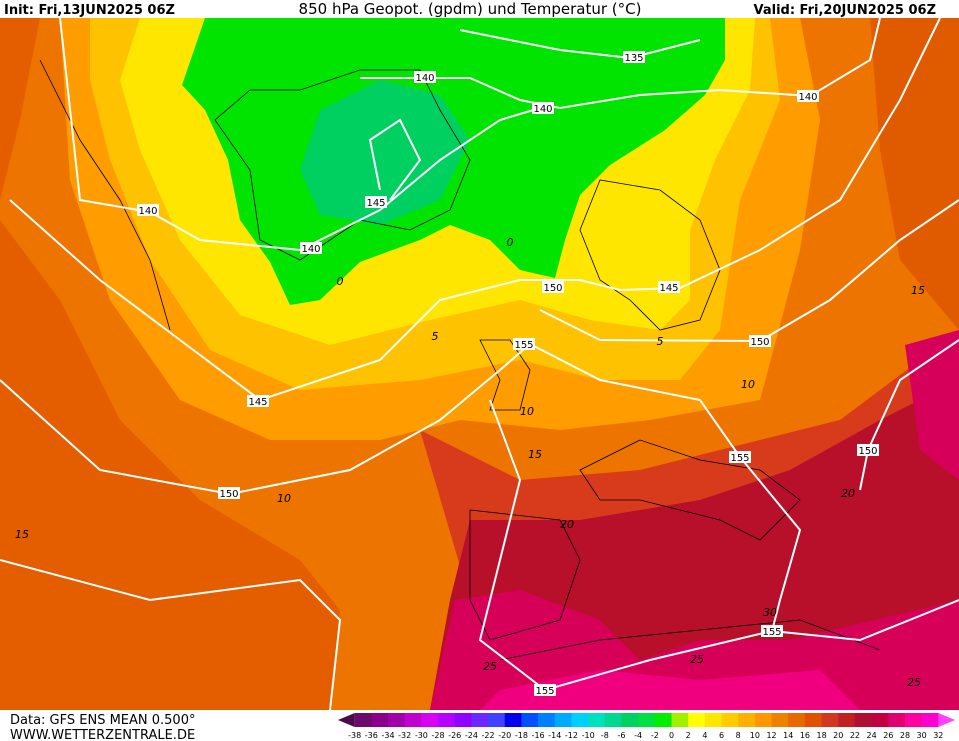 Image resolution: width=959 pixels, height=741 pixels. What do you see at coordinates (105, 195) in the screenshot?
I see `coast-canada` at bounding box center [105, 195].